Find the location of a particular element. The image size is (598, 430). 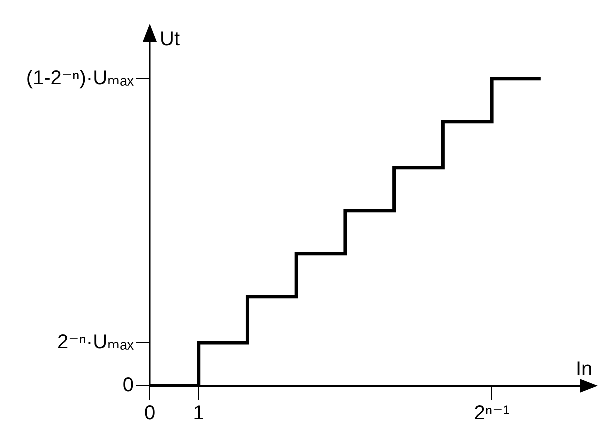

text: 2⁻ⁿ·Uₘₐₓ is located at coordinates (95, 343).